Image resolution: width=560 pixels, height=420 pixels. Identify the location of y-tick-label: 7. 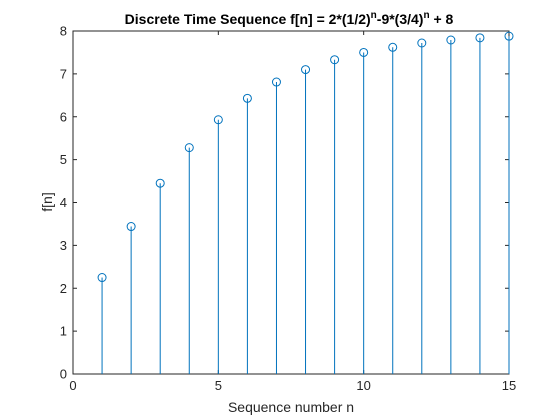
(63, 73).